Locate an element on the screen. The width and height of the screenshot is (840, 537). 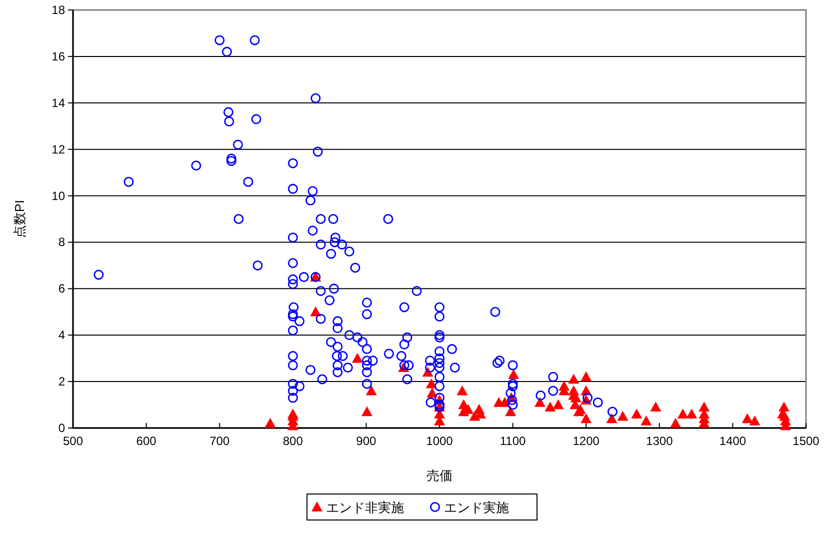
y-tick-label: 8 is located at coordinates (62, 242).